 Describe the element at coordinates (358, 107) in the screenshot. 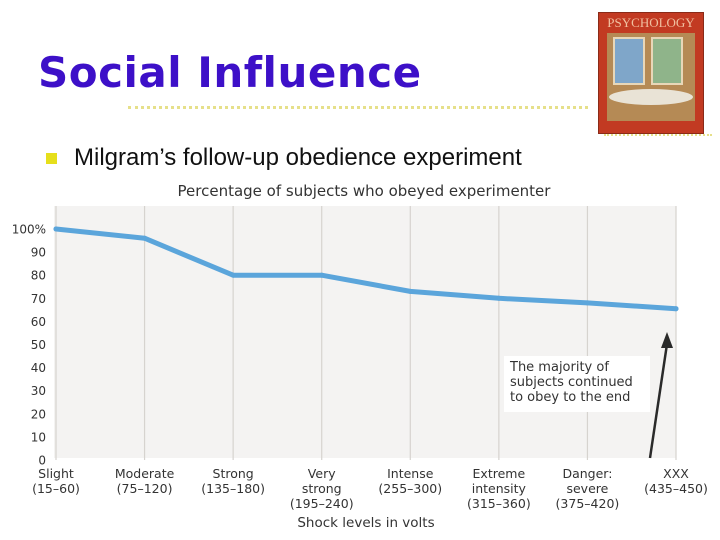

I see `title-divider` at that location.